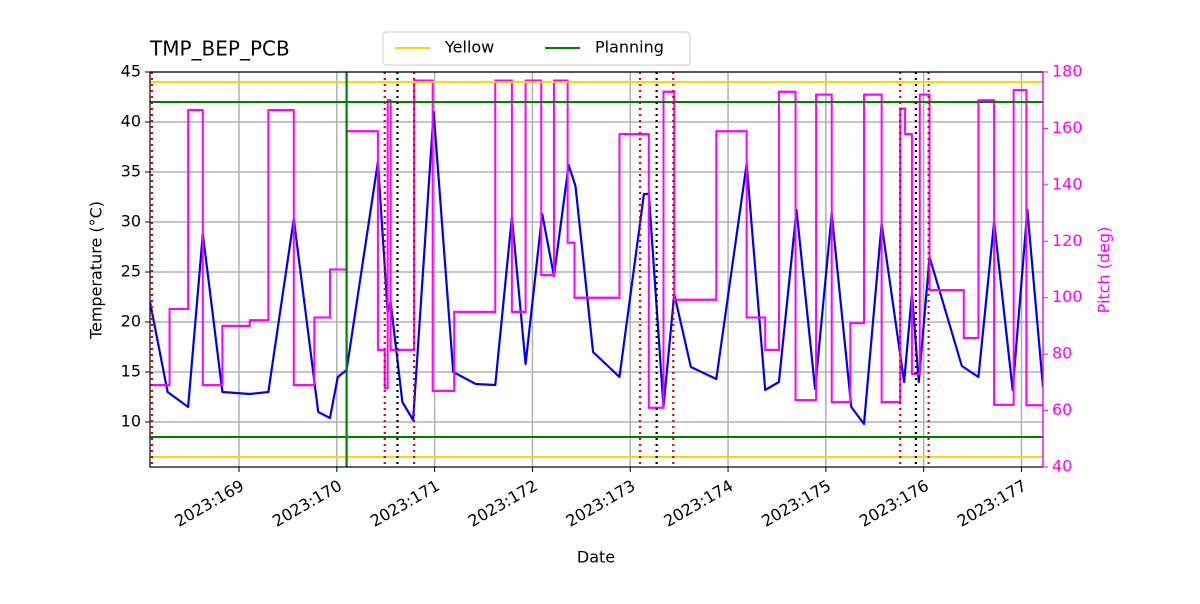 This screenshot has height=604, width=1200. I want to click on y2-tick-label: 40, so click(1062, 466).